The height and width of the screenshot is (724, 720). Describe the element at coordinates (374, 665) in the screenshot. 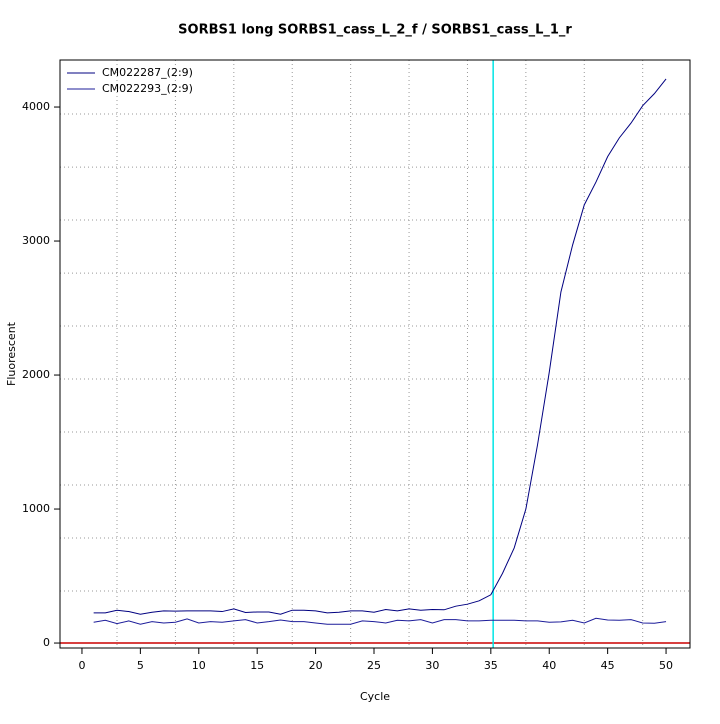

I see `x-tick-label: 25` at that location.